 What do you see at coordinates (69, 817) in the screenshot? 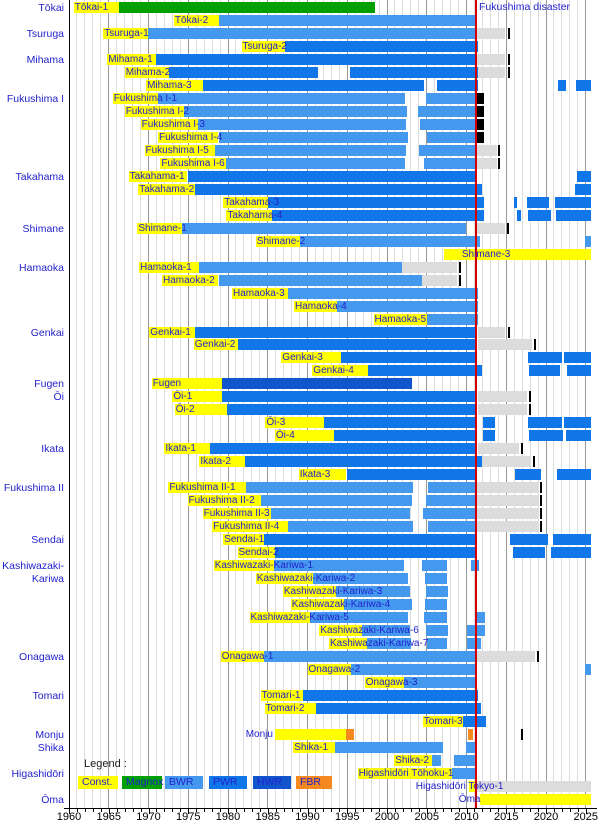
I see `axis-year-label: 1960` at bounding box center [69, 817].